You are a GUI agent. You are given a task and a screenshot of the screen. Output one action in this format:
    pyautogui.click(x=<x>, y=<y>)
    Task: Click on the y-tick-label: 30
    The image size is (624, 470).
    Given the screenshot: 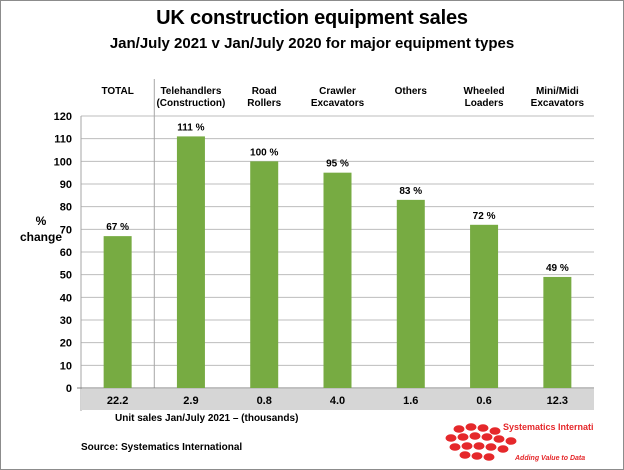 What is the action you would take?
    pyautogui.click(x=66, y=321)
    